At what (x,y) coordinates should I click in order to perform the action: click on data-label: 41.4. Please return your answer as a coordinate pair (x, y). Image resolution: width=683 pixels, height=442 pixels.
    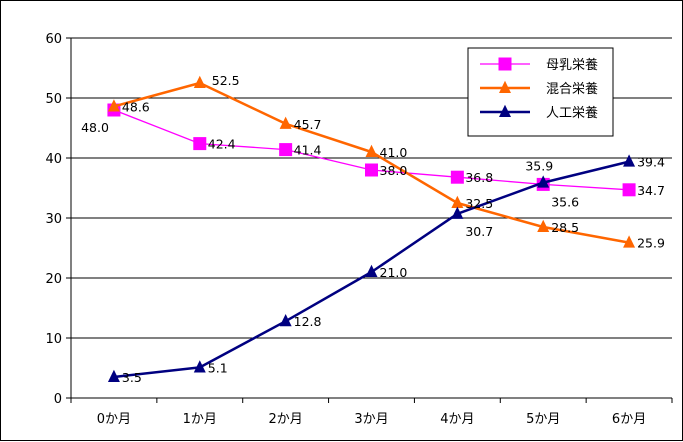
    Looking at the image, I should click on (308, 150).